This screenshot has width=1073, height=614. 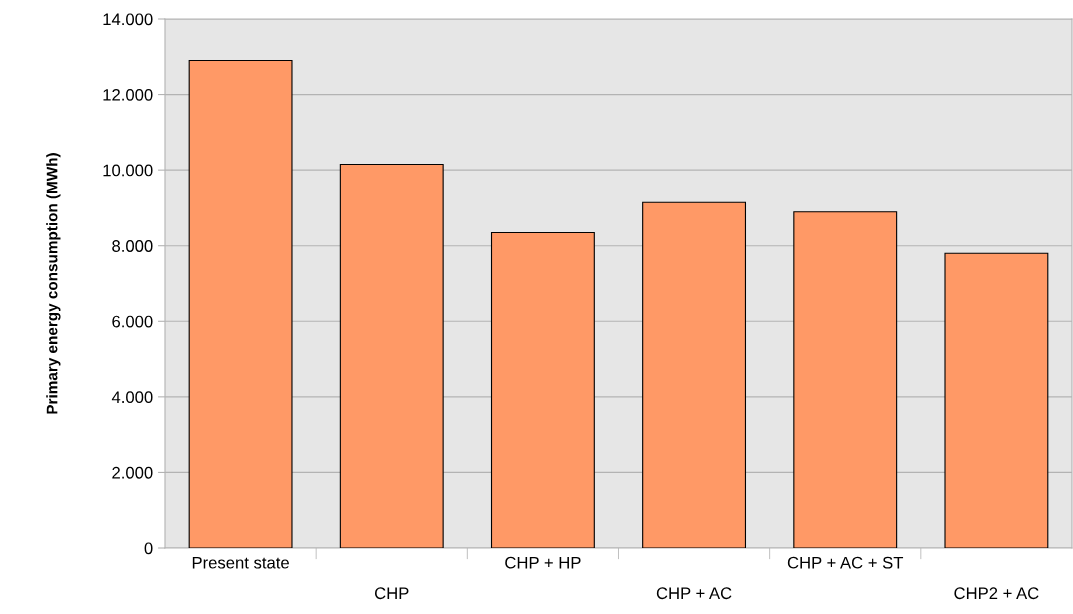 I want to click on x-tick-label: CHP, so click(x=392, y=593).